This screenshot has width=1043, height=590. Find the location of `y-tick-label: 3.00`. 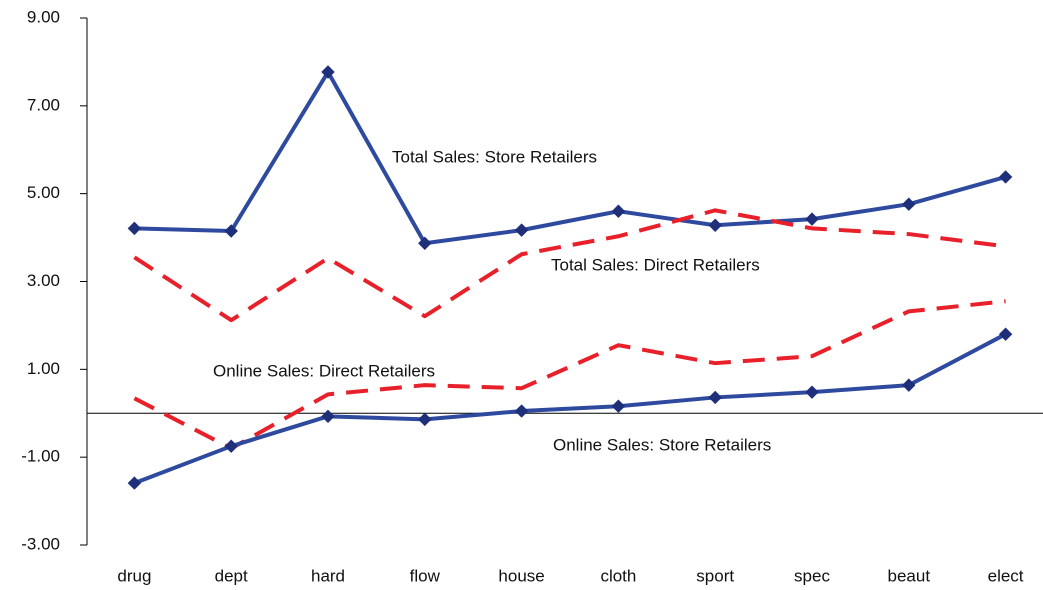

y-tick-label: 3.00 is located at coordinates (43, 280).